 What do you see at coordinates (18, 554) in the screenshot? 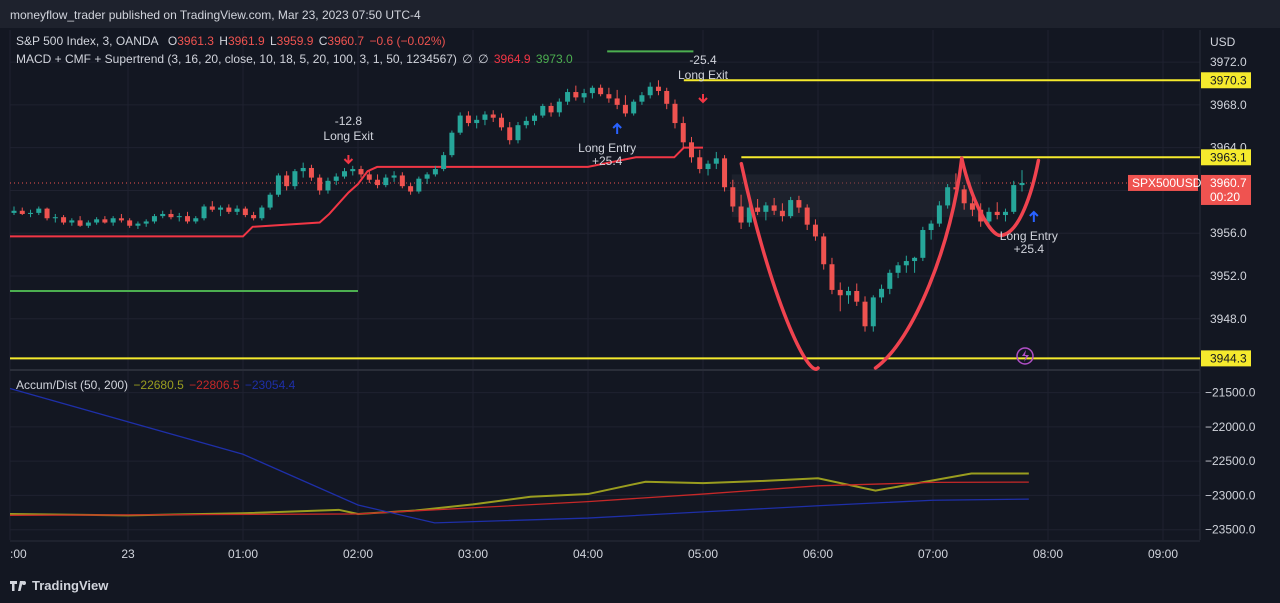
I see `time-tick-0: :00` at bounding box center [18, 554].